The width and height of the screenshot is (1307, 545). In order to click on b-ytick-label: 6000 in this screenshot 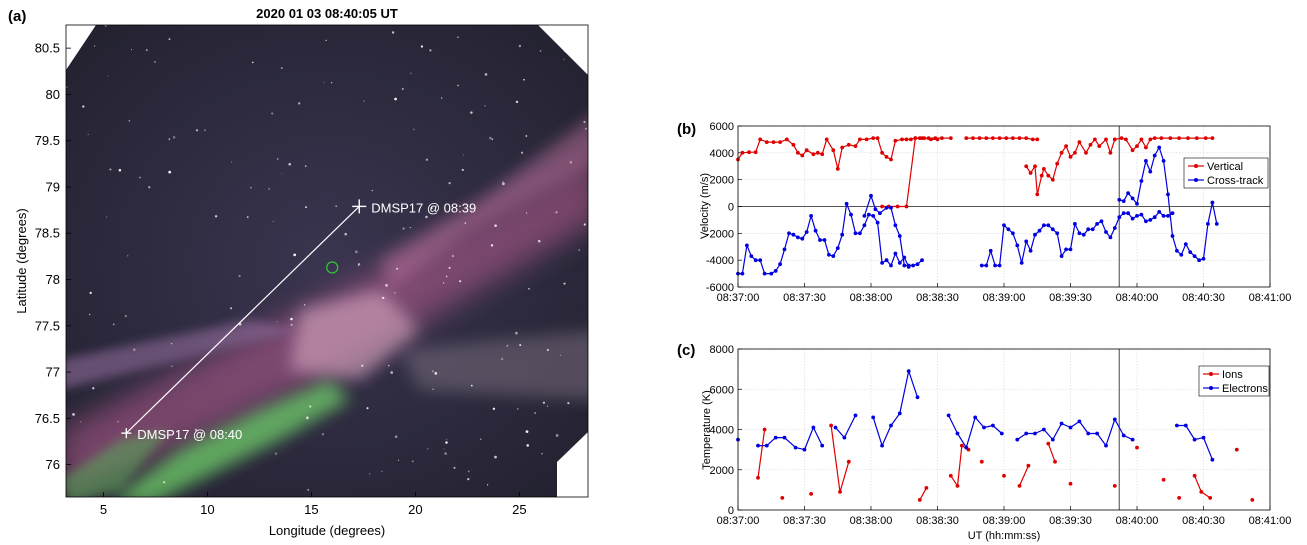, I will do `click(722, 127)`.